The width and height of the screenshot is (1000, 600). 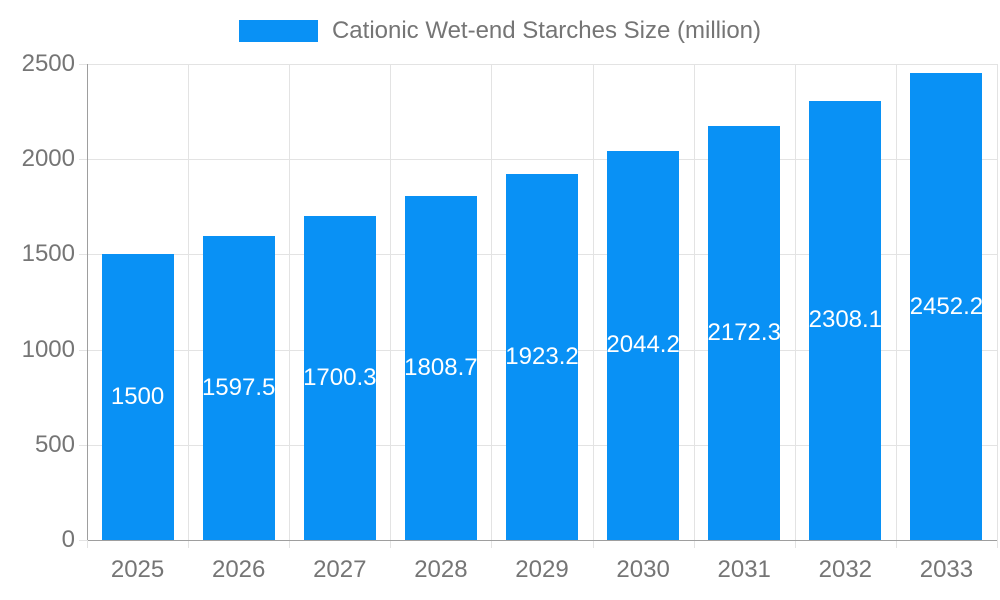 I want to click on bar-2026: 1597.5, so click(x=238, y=387).